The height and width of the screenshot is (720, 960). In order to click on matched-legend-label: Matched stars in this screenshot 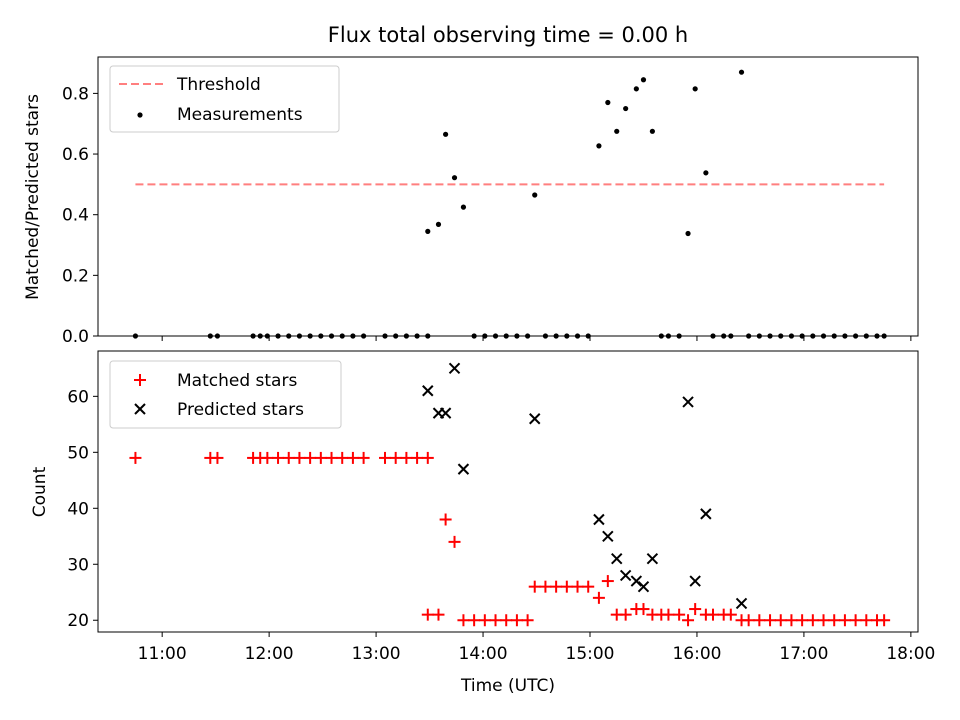, I will do `click(237, 381)`.